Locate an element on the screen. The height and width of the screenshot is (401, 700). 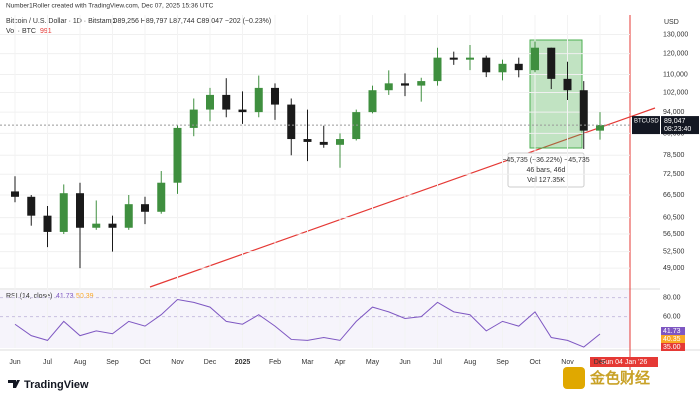
price-tag: 89,047 is located at coordinates (675, 121).